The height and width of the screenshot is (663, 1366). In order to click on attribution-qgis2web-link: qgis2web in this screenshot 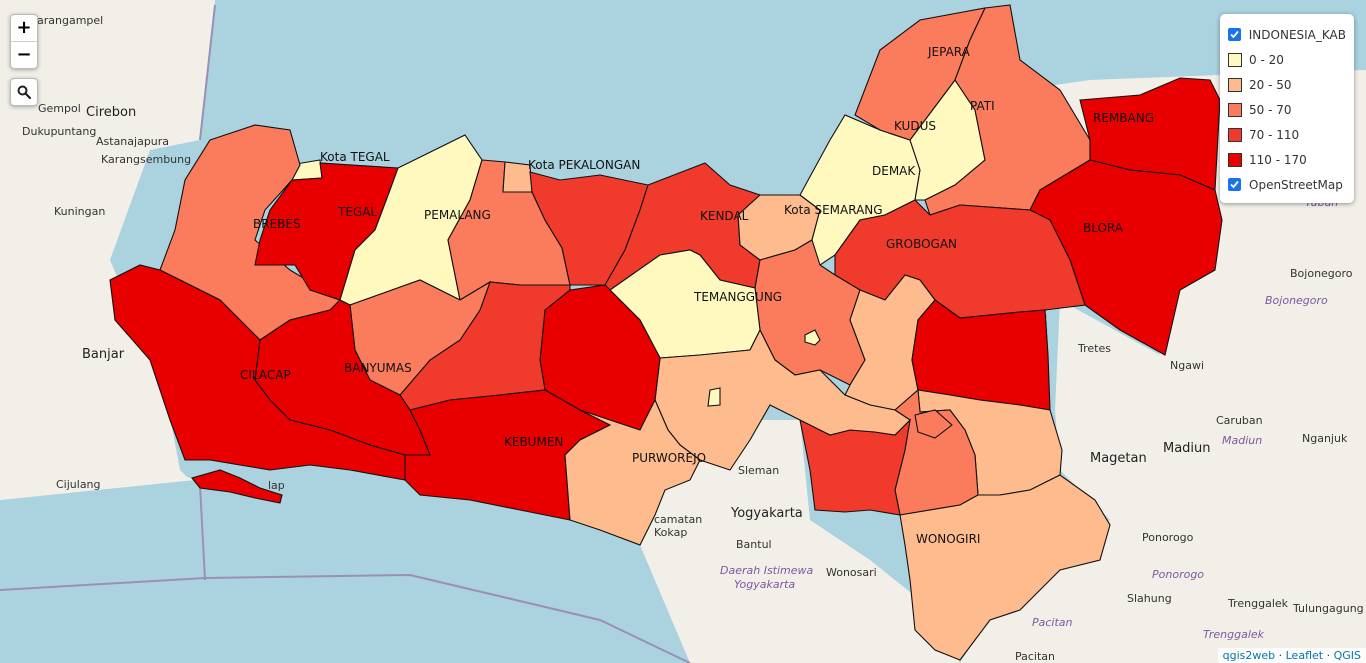, I will do `click(1249, 655)`.